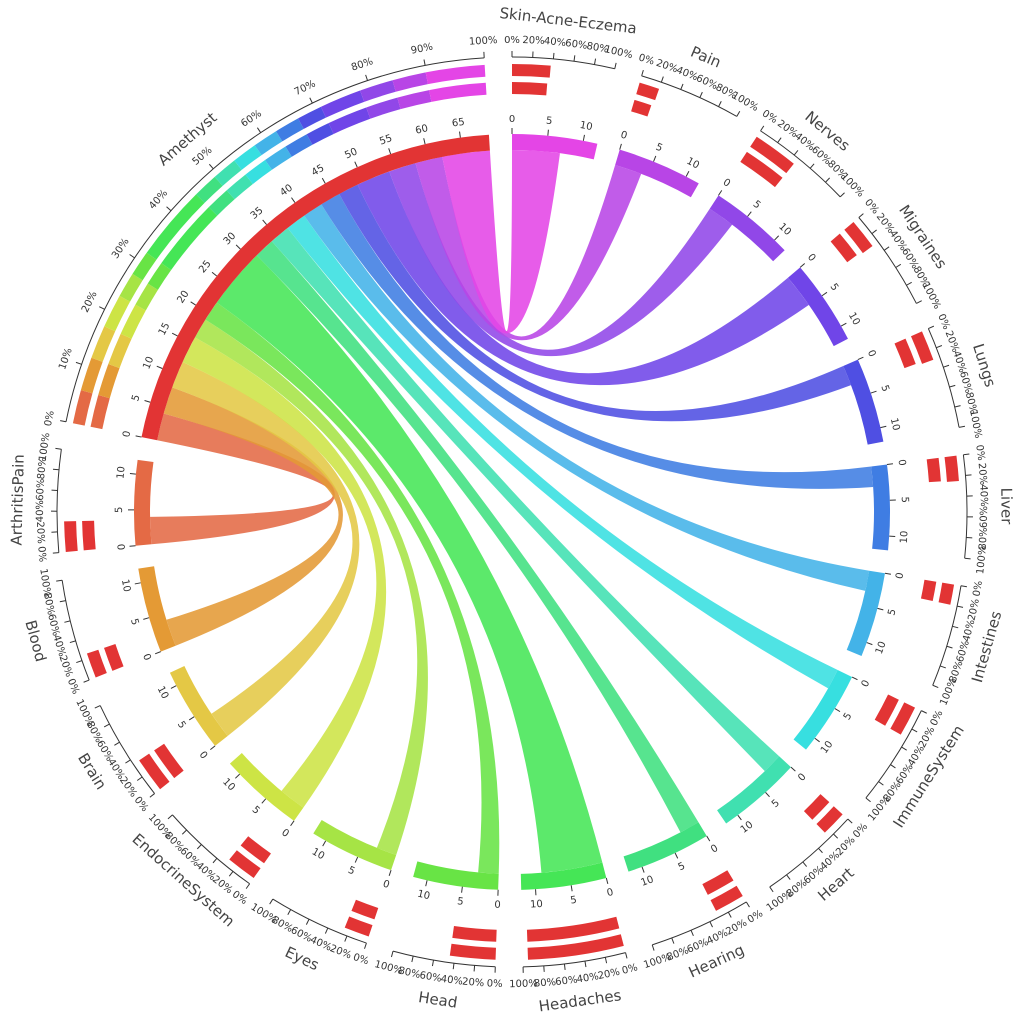 This screenshot has width=1024, height=1024. Describe the element at coordinates (315, 287) in the screenshot. I see `source-arc` at that location.